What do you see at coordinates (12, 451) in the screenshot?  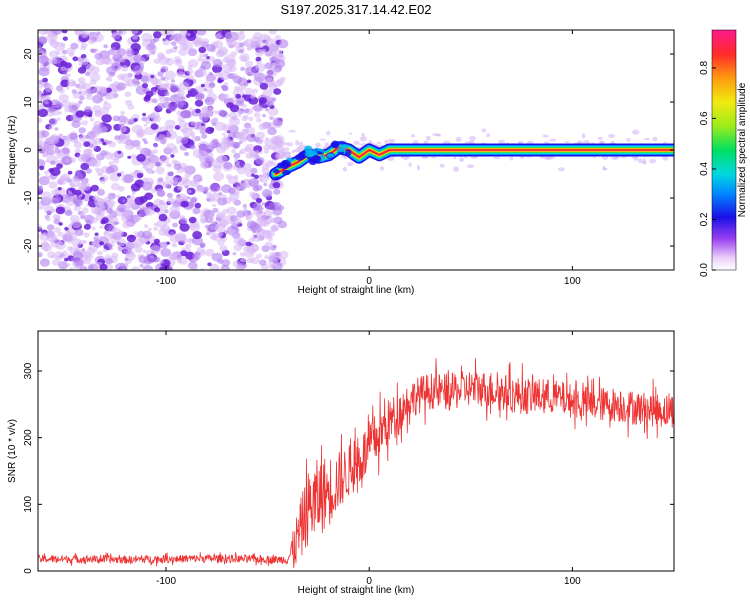 I see `snr-ylabel: SNR (10 * v/v)` at bounding box center [12, 451].